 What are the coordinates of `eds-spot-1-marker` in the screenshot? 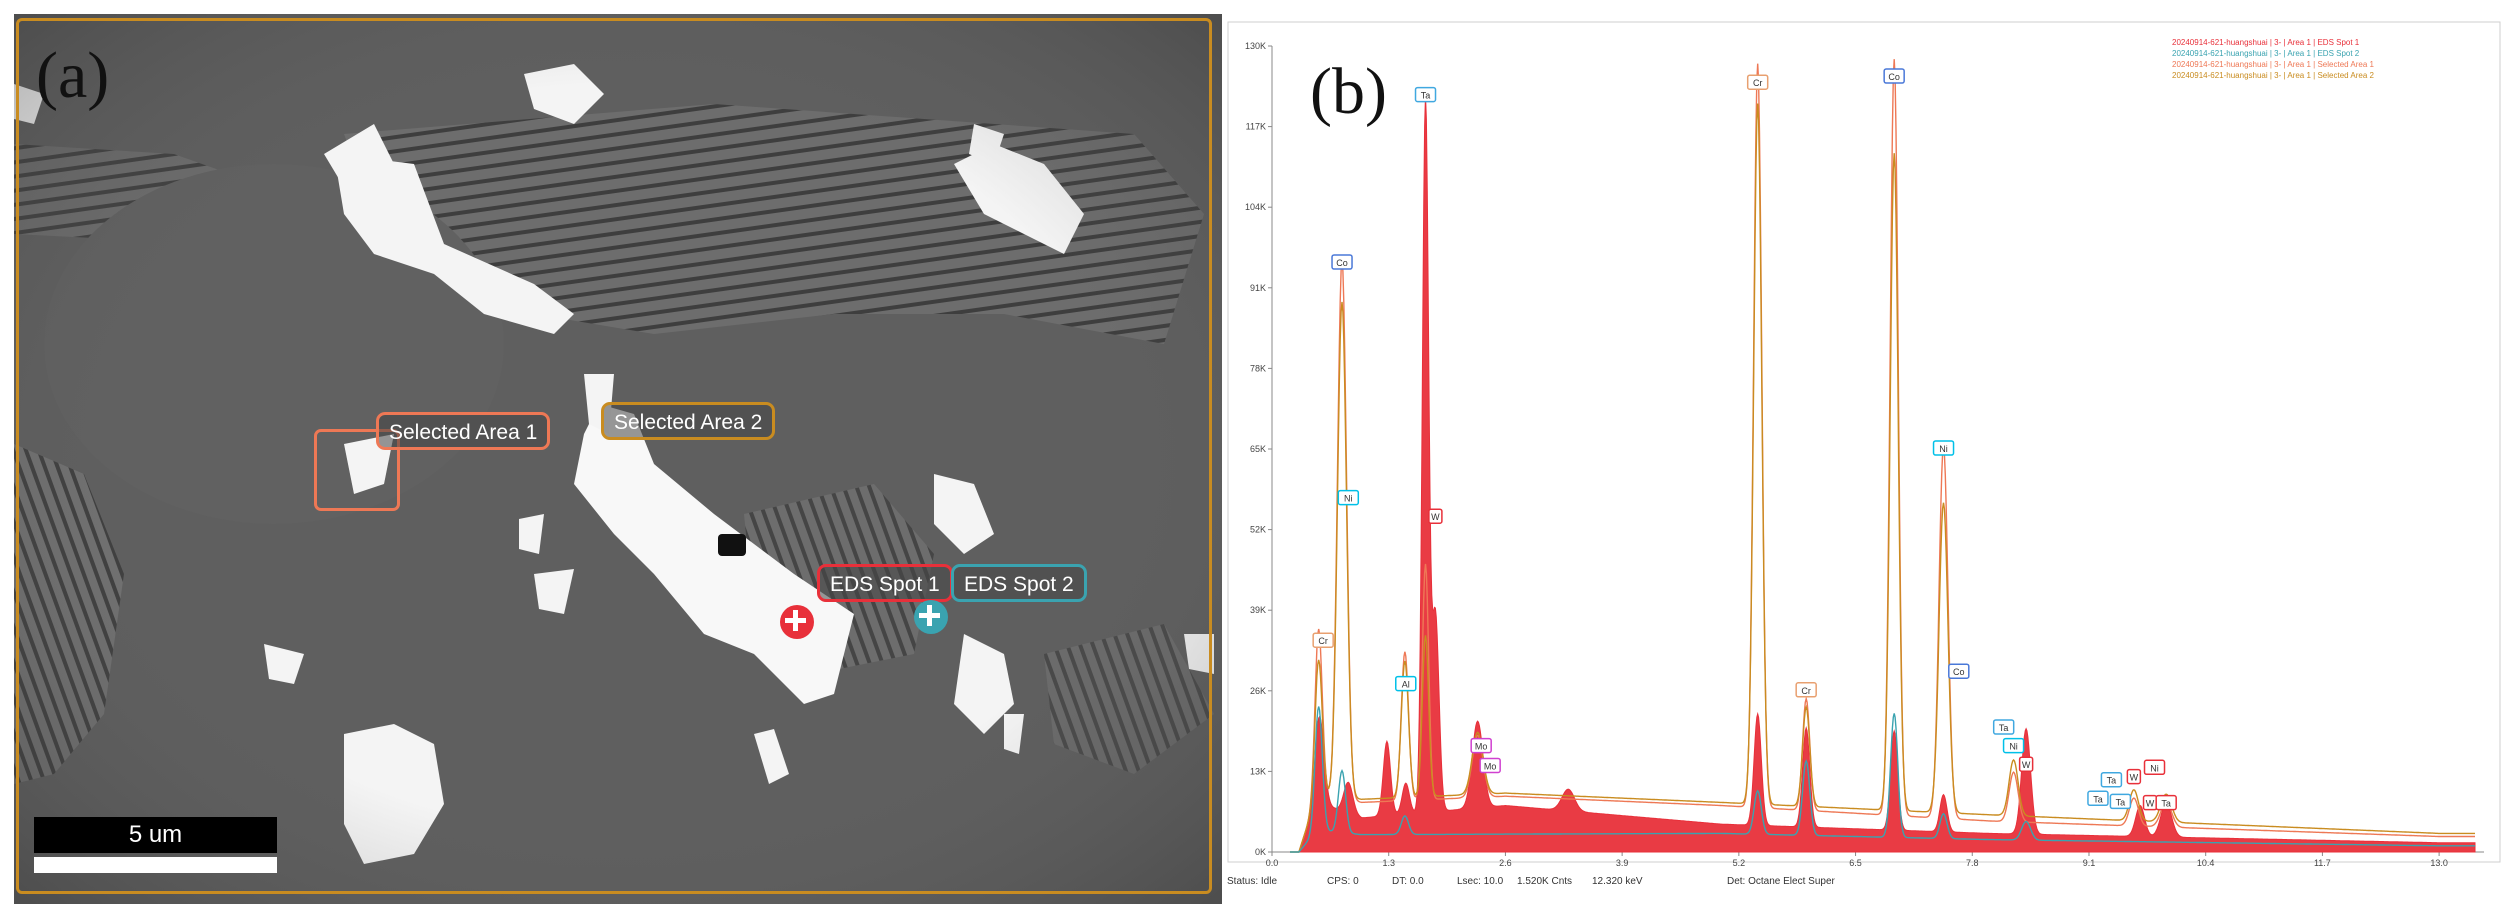 It's located at (797, 622).